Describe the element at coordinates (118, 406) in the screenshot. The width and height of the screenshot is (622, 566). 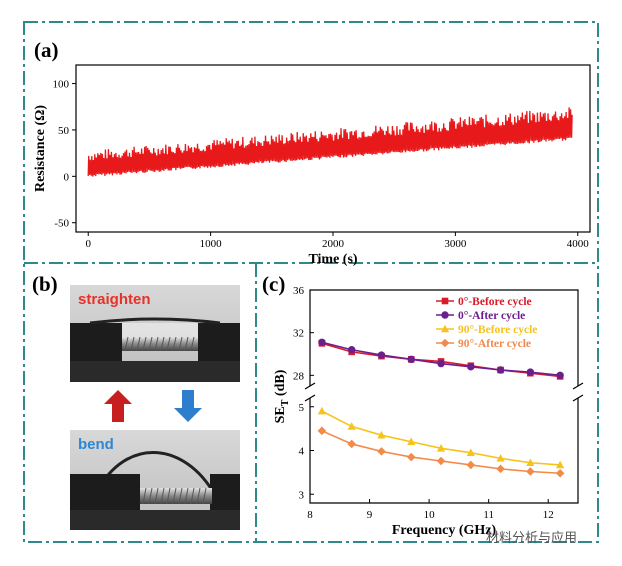
I see `arrow-up-icon` at that location.